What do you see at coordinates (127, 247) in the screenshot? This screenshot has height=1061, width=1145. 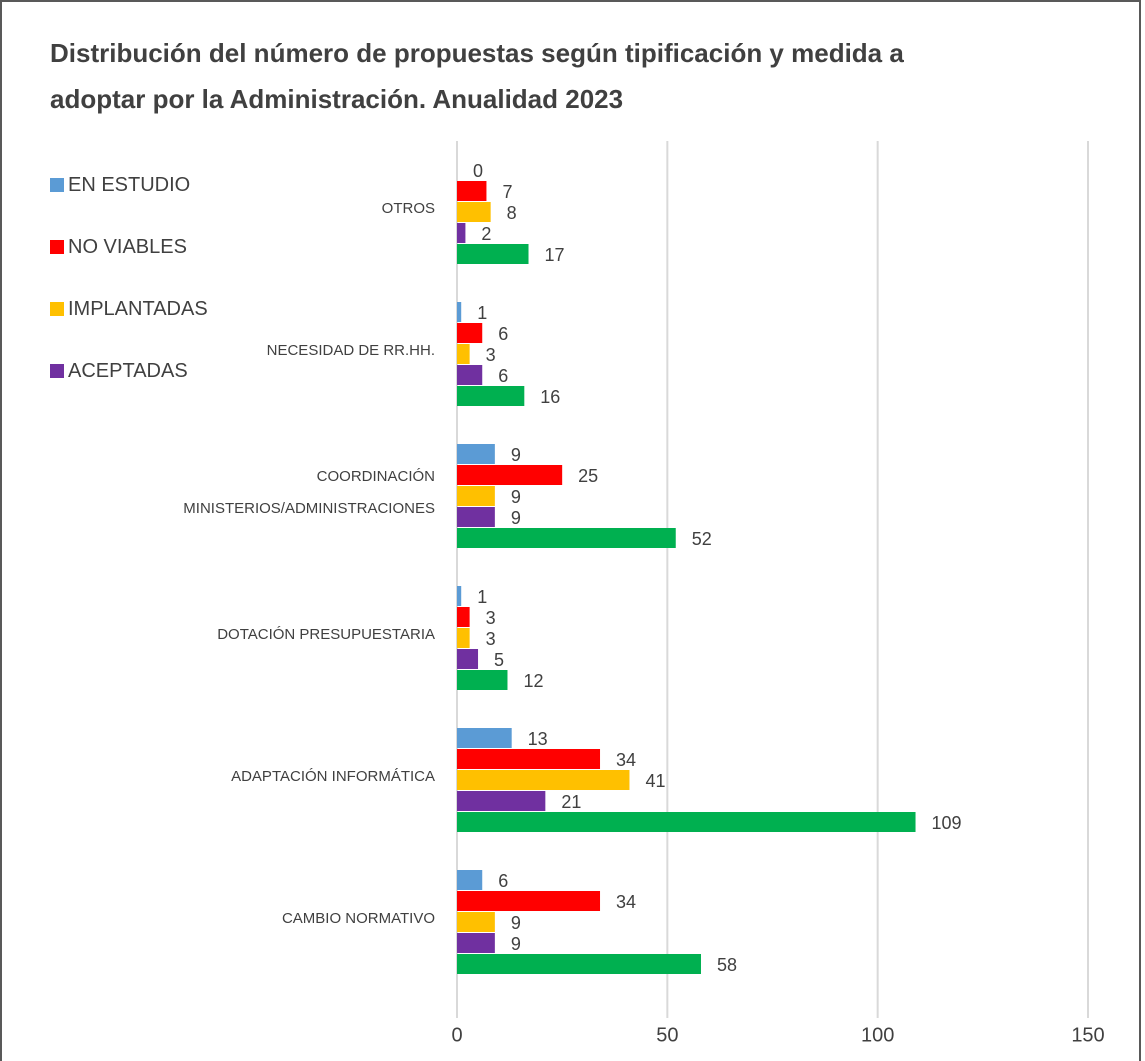 I see `legend-label: NO VIABLES` at bounding box center [127, 247].